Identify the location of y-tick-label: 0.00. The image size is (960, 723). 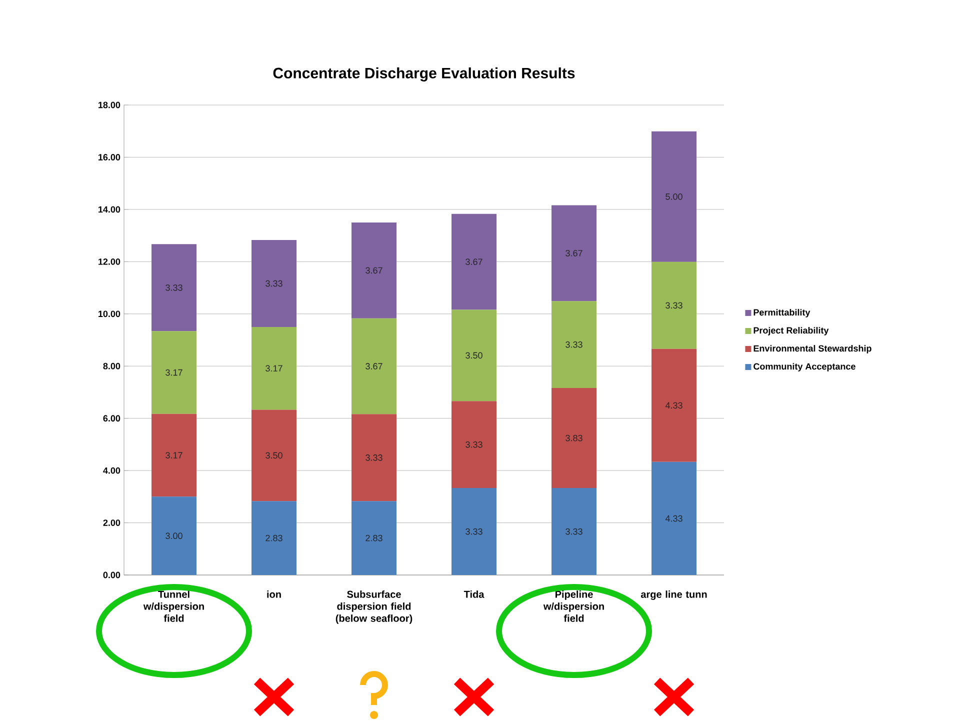
(111, 575).